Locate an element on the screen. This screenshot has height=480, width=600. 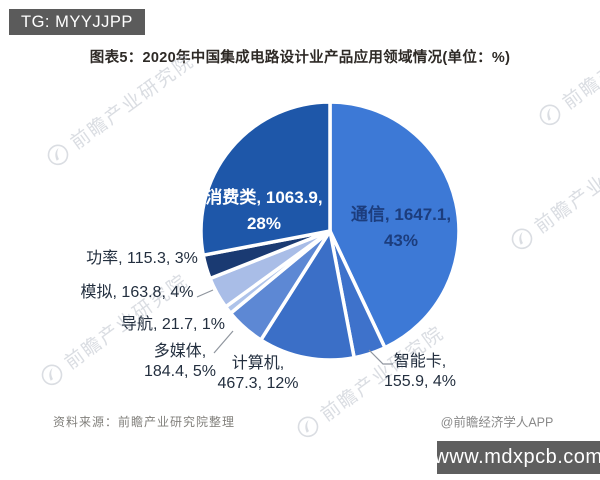
pie-label-smartcard-line1: 智能卡, is located at coordinates (420, 361).